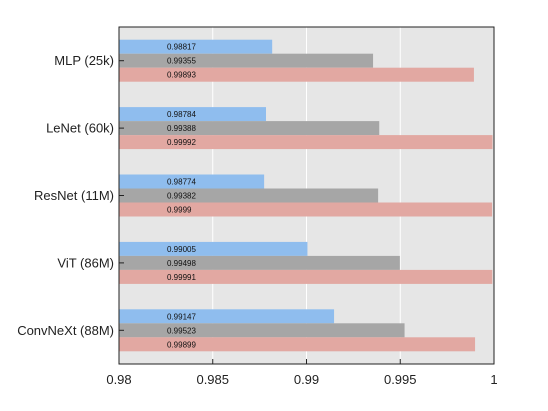  I want to click on bar-value-label-4-0: 0.99147, so click(181, 316).